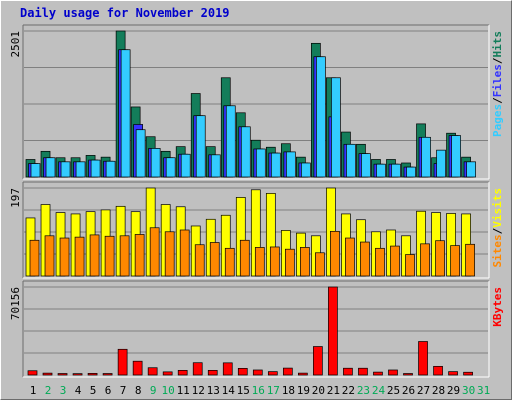 The width and height of the screenshot is (512, 400). What do you see at coordinates (423, 390) in the screenshot?
I see `day-label: 27` at bounding box center [423, 390].